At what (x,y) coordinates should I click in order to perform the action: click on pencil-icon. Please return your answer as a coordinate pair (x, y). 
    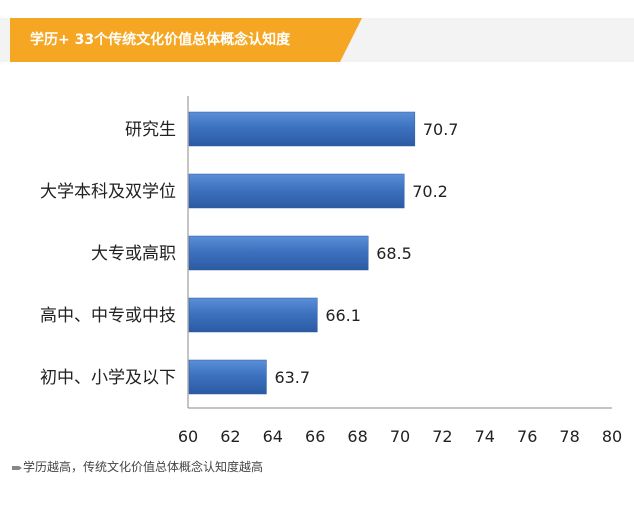
    Looking at the image, I should click on (17, 467).